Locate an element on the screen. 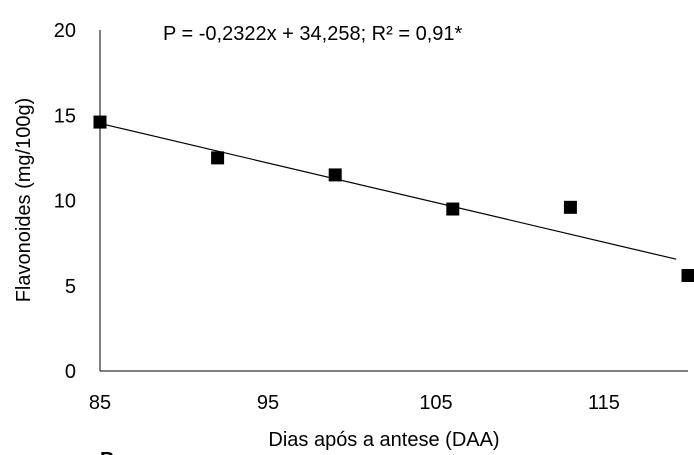 The height and width of the screenshot is (455, 694). y-tick-label: 15 is located at coordinates (65, 116).